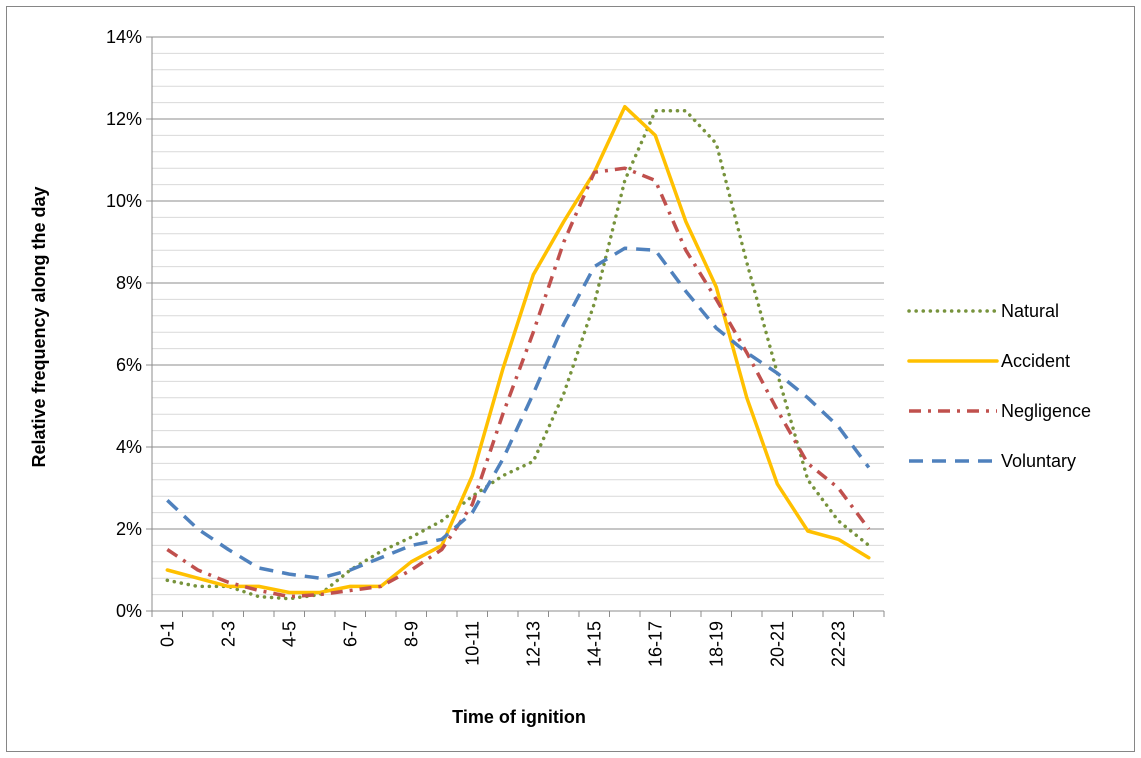 The width and height of the screenshot is (1141, 758). What do you see at coordinates (999, 386) in the screenshot?
I see `legend: Natural Accident Negligence Voluntary` at bounding box center [999, 386].